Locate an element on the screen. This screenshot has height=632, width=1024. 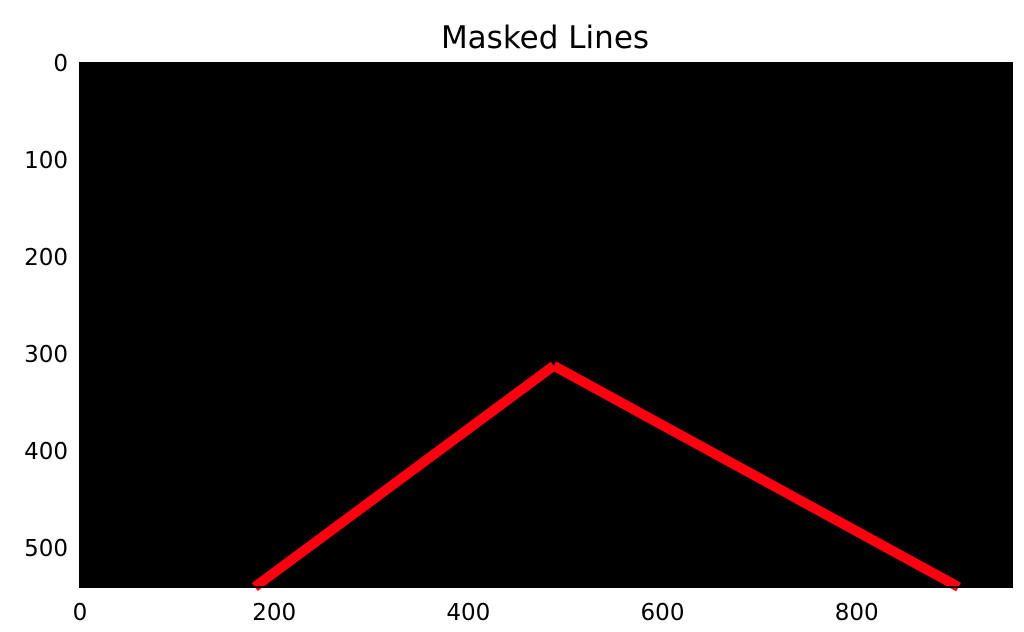
x-tick-label: 600 is located at coordinates (663, 613).